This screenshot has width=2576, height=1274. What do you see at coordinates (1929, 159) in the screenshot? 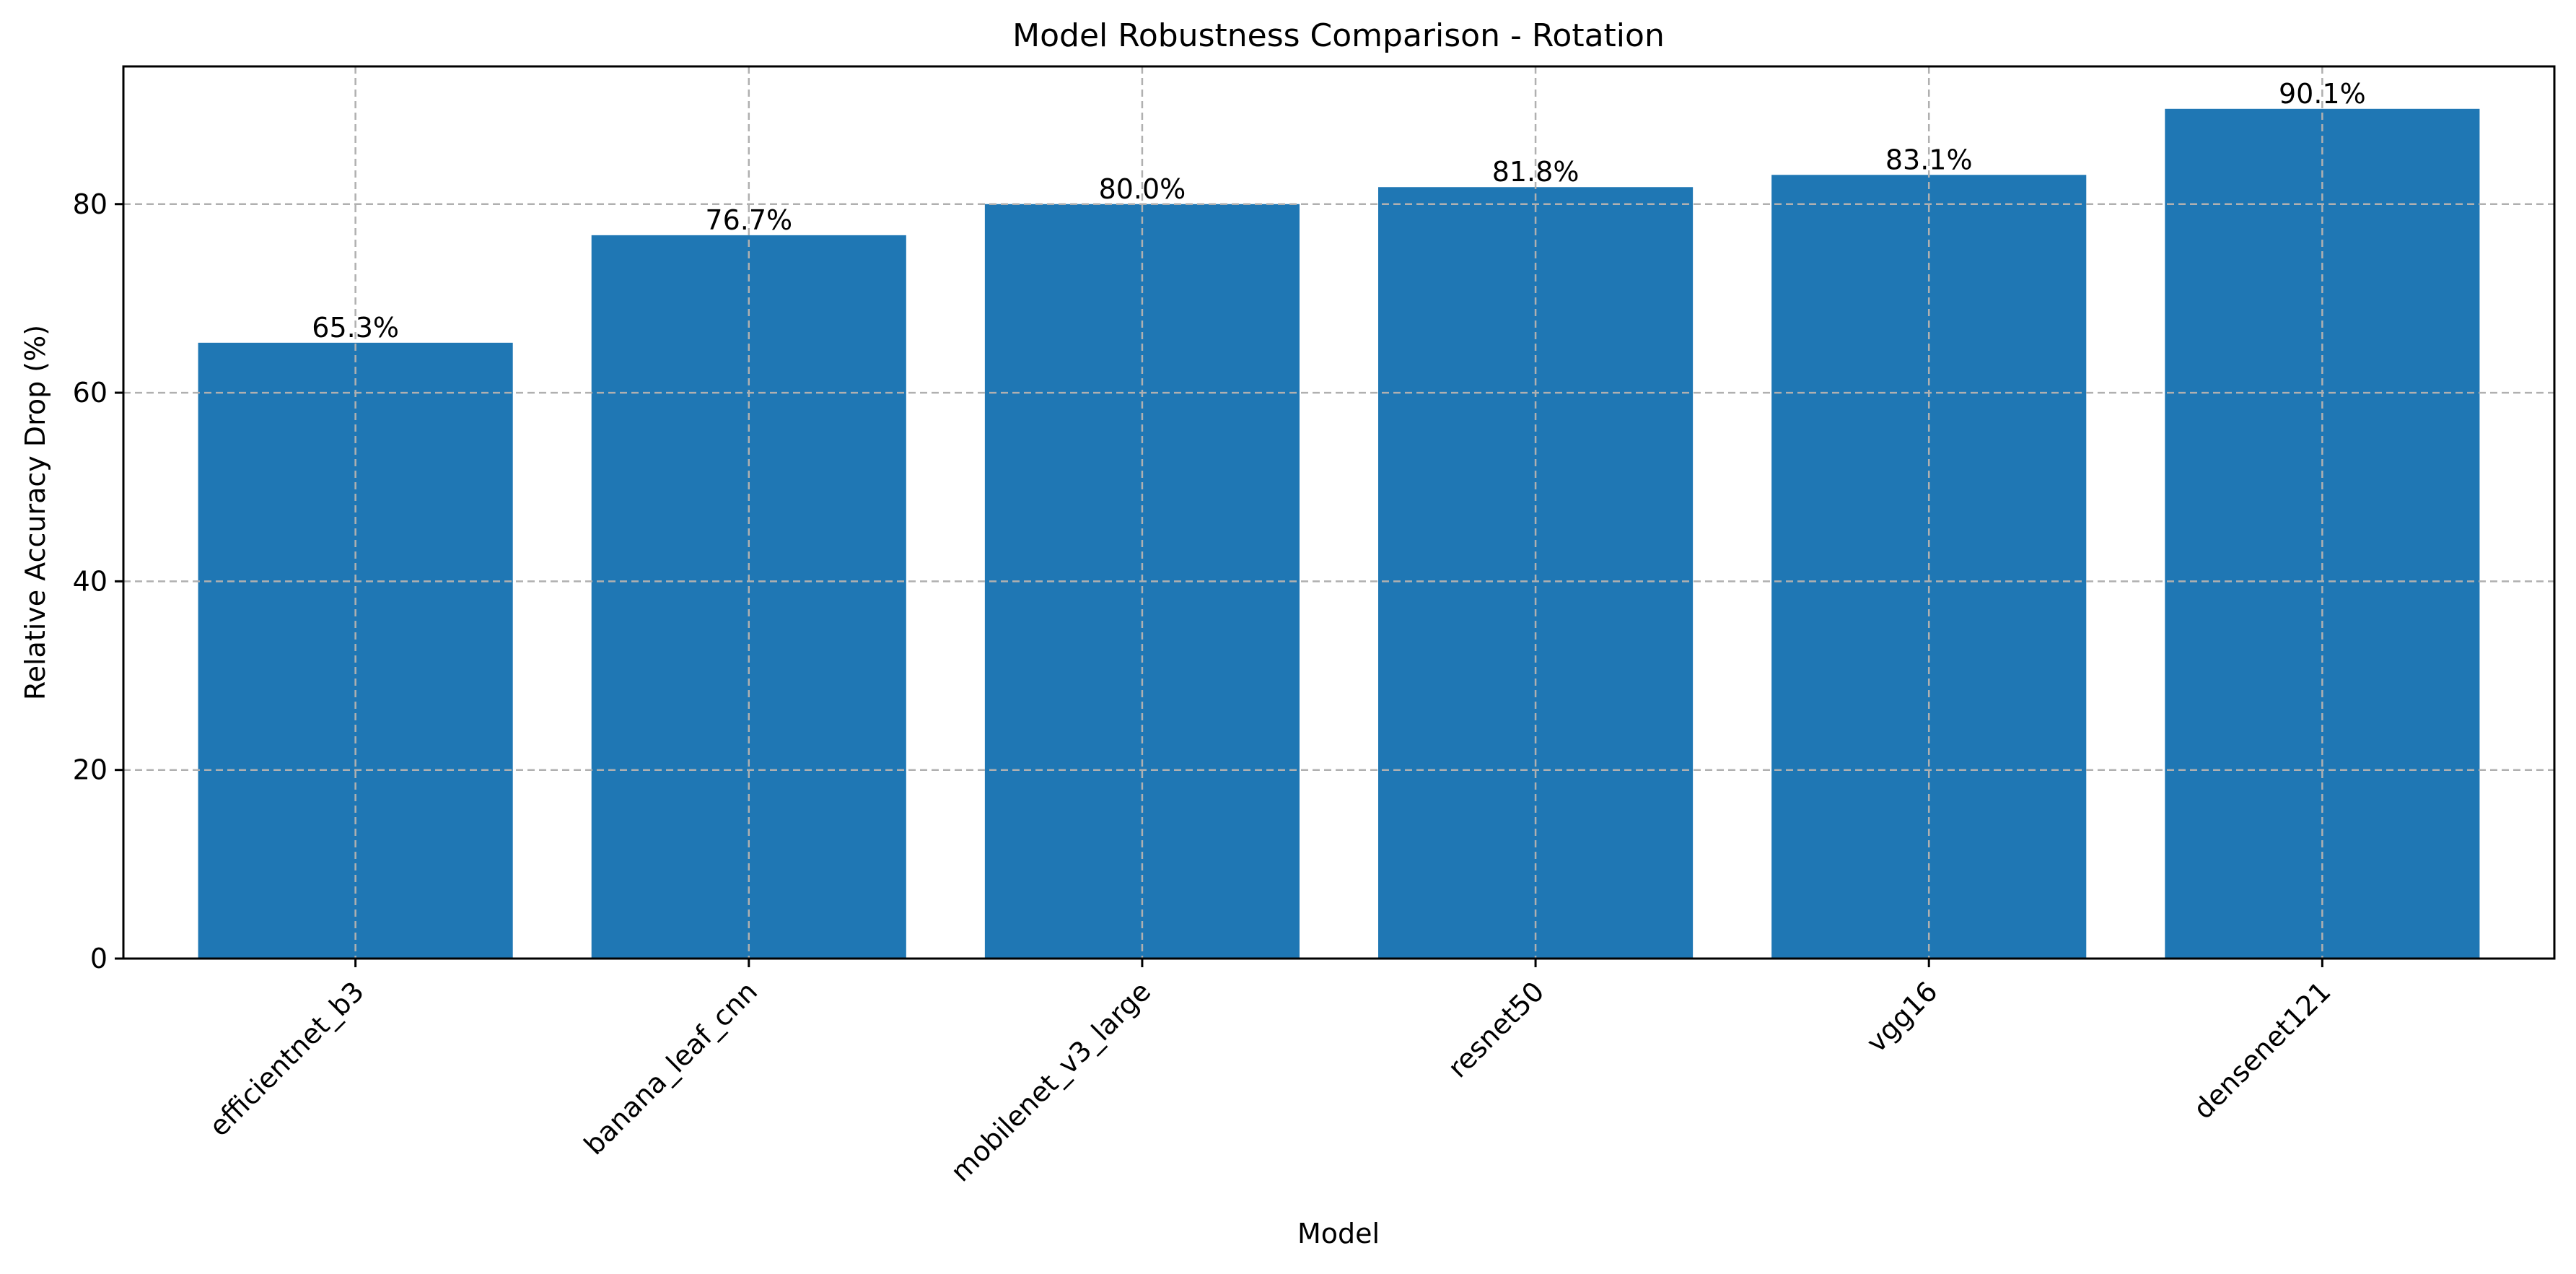
I see `bar-value-label: 83.1%` at bounding box center [1929, 159].